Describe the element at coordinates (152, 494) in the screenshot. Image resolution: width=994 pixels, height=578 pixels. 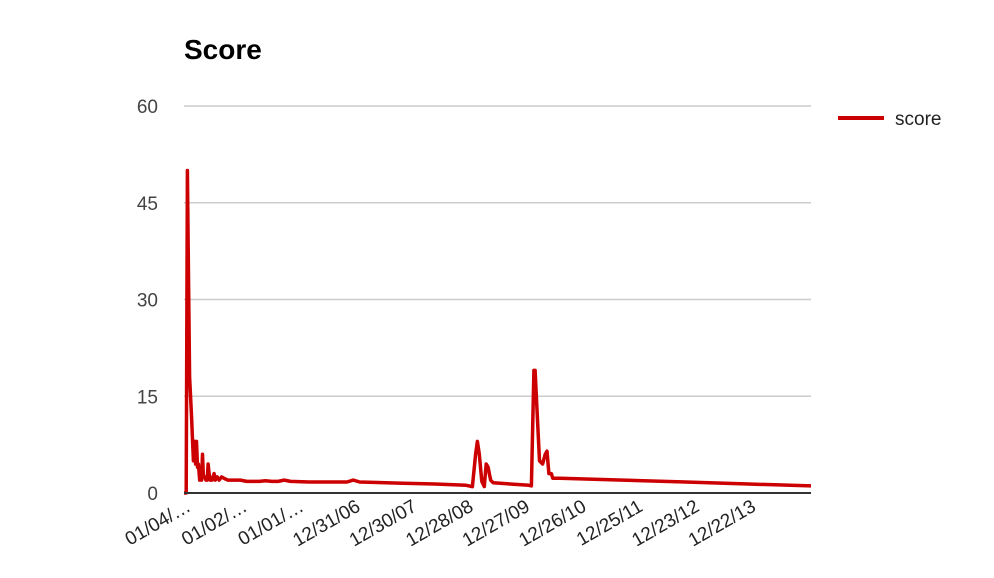
I see `y-tick-label: 0` at that location.